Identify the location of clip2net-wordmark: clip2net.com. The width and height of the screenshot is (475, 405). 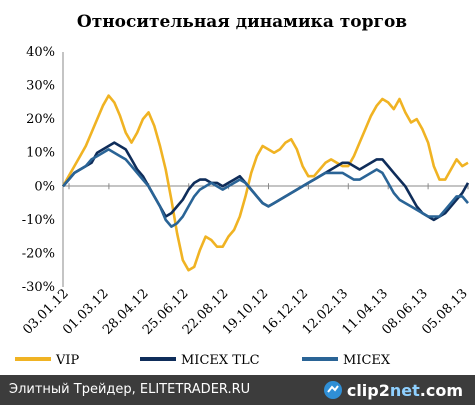
(405, 390).